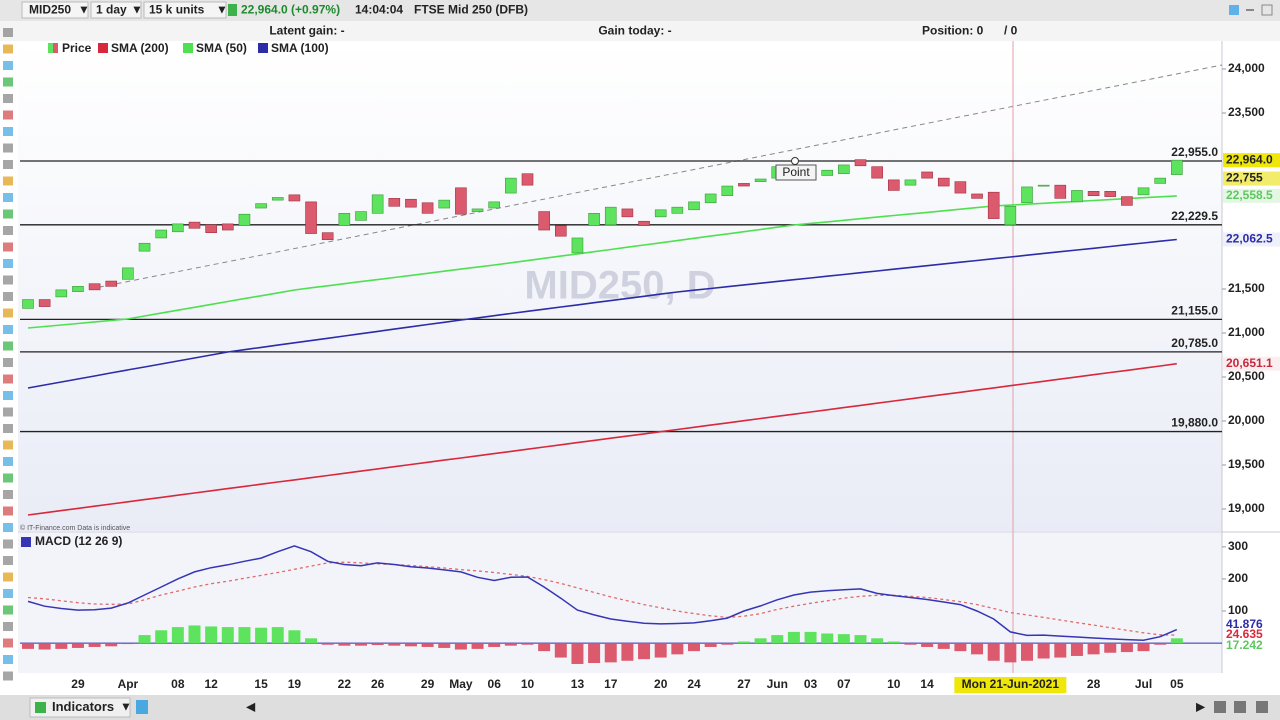  Describe the element at coordinates (185, 10) in the screenshot. I see `size-select` at that location.